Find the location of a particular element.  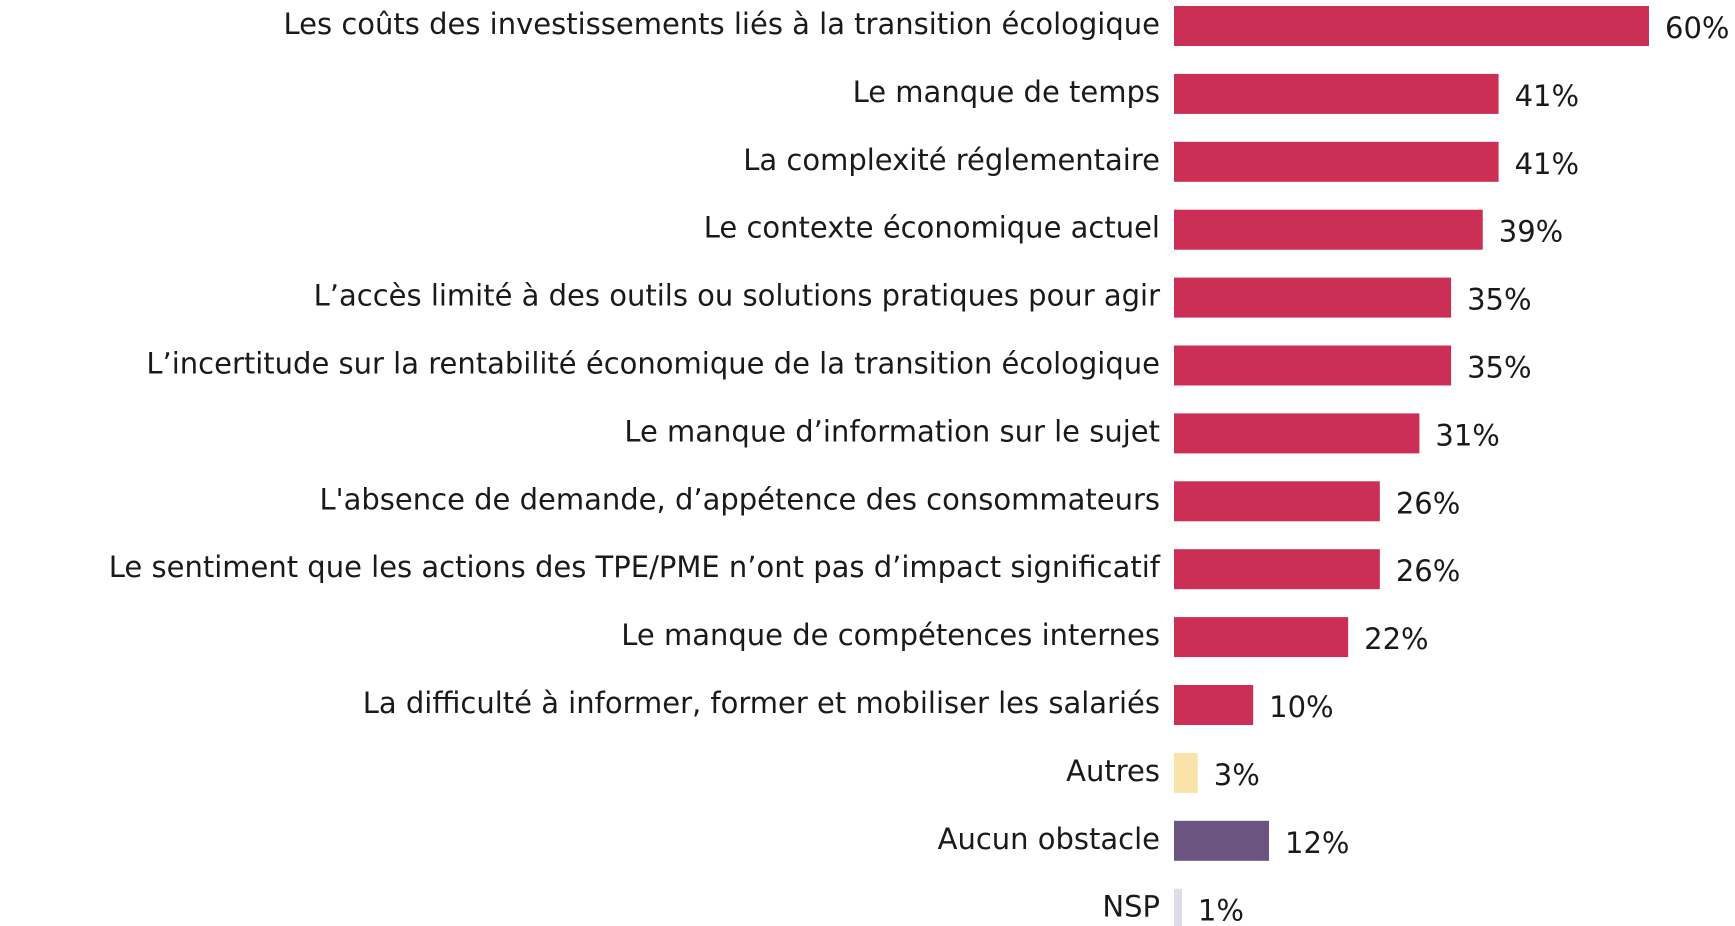

value-label: 31% is located at coordinates (1467, 435).